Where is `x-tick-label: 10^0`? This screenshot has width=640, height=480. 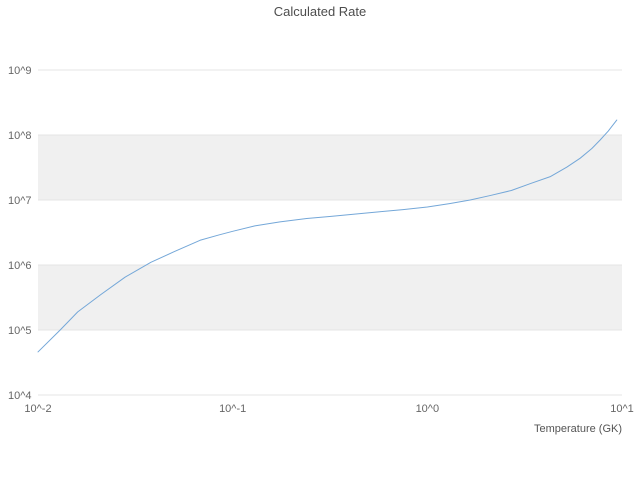 x-tick-label: 10^0 is located at coordinates (428, 409).